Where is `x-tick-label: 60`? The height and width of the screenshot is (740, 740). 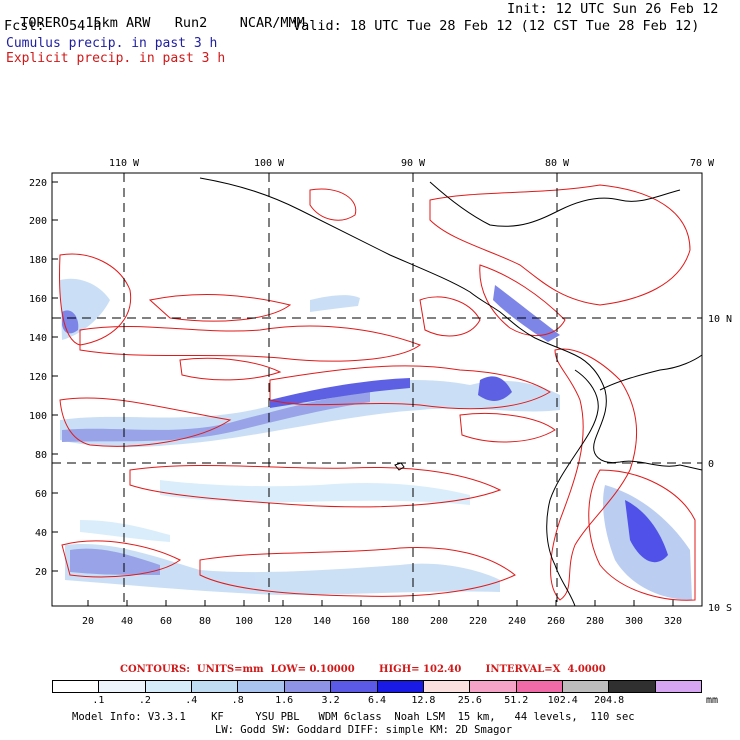 x-tick-label: 60 is located at coordinates (166, 621).